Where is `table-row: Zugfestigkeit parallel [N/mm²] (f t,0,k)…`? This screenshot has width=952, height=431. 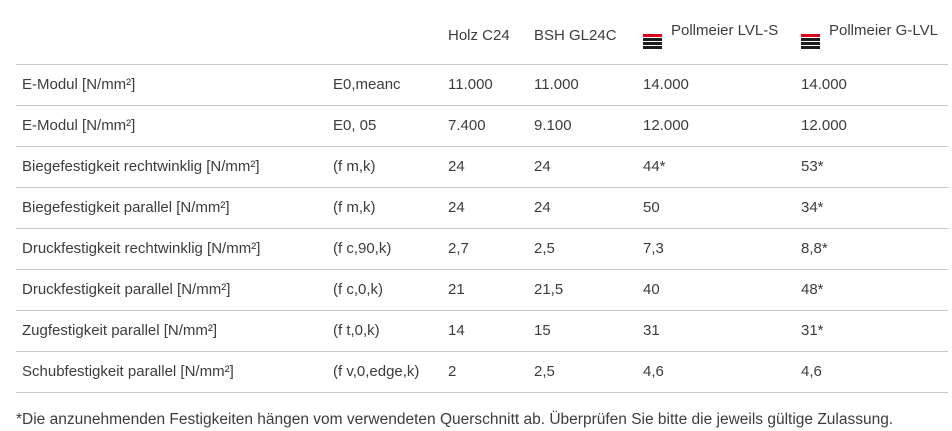 table-row: Zugfestigkeit parallel [N/mm²] (f t,0,k)… is located at coordinates (482, 331).